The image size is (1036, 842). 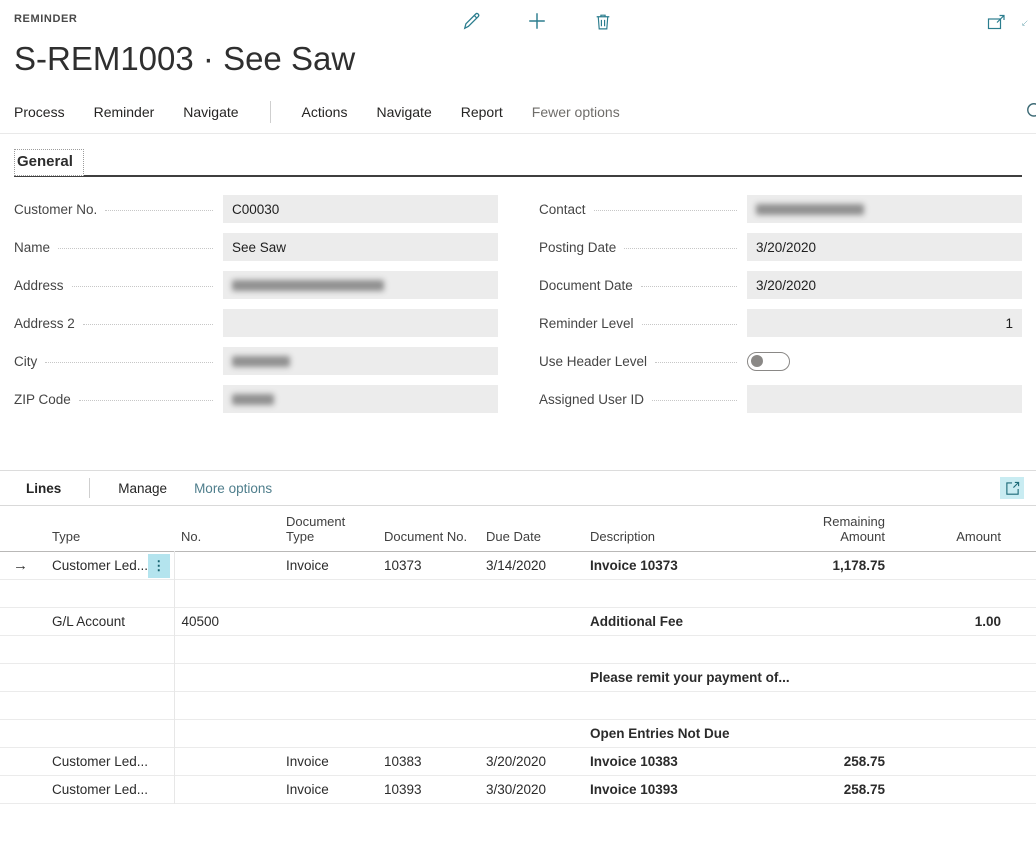 I want to click on row-menu-ellipsis-icon: ⋮, so click(x=159, y=565).